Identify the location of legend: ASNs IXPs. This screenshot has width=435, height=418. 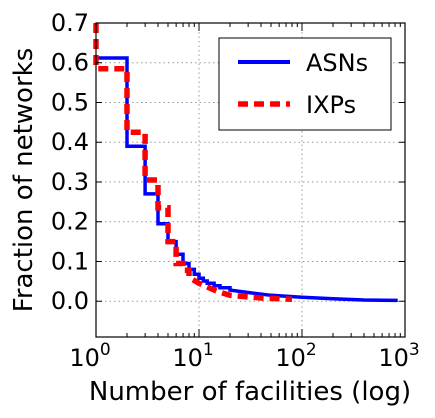
(305, 84).